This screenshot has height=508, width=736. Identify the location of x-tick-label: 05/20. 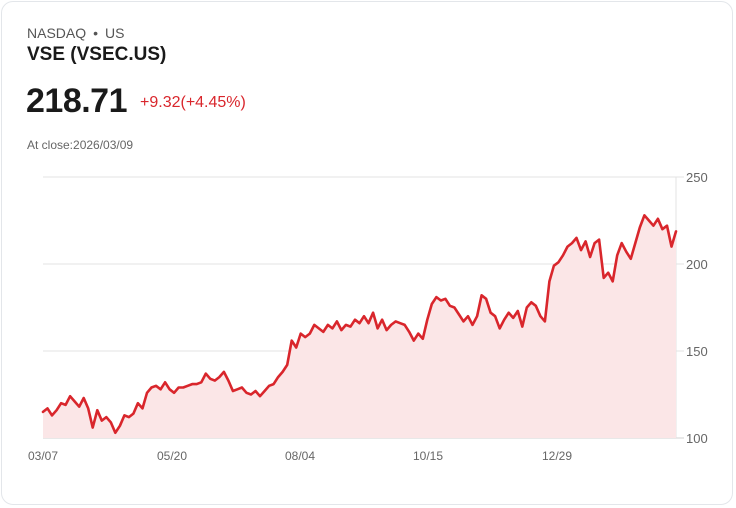
(172, 456).